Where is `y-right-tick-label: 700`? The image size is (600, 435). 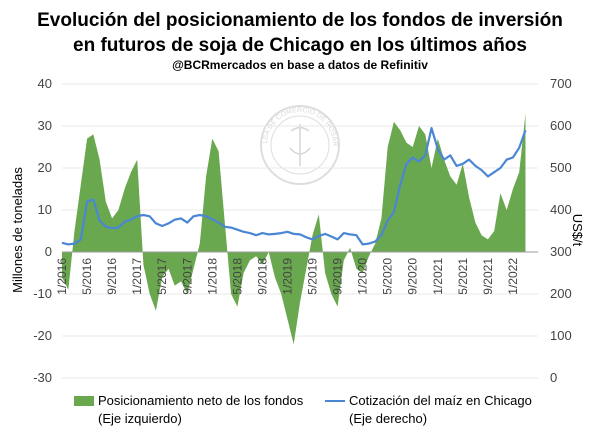 y-right-tick-label: 700 is located at coordinates (561, 83).